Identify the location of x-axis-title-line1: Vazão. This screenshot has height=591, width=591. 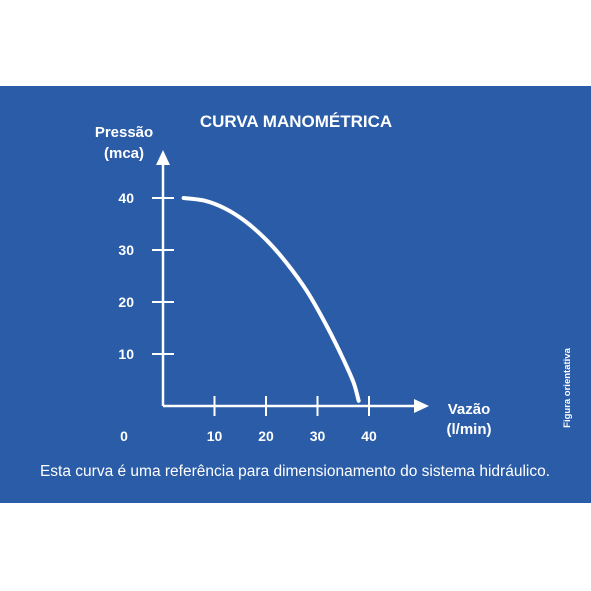
(469, 409).